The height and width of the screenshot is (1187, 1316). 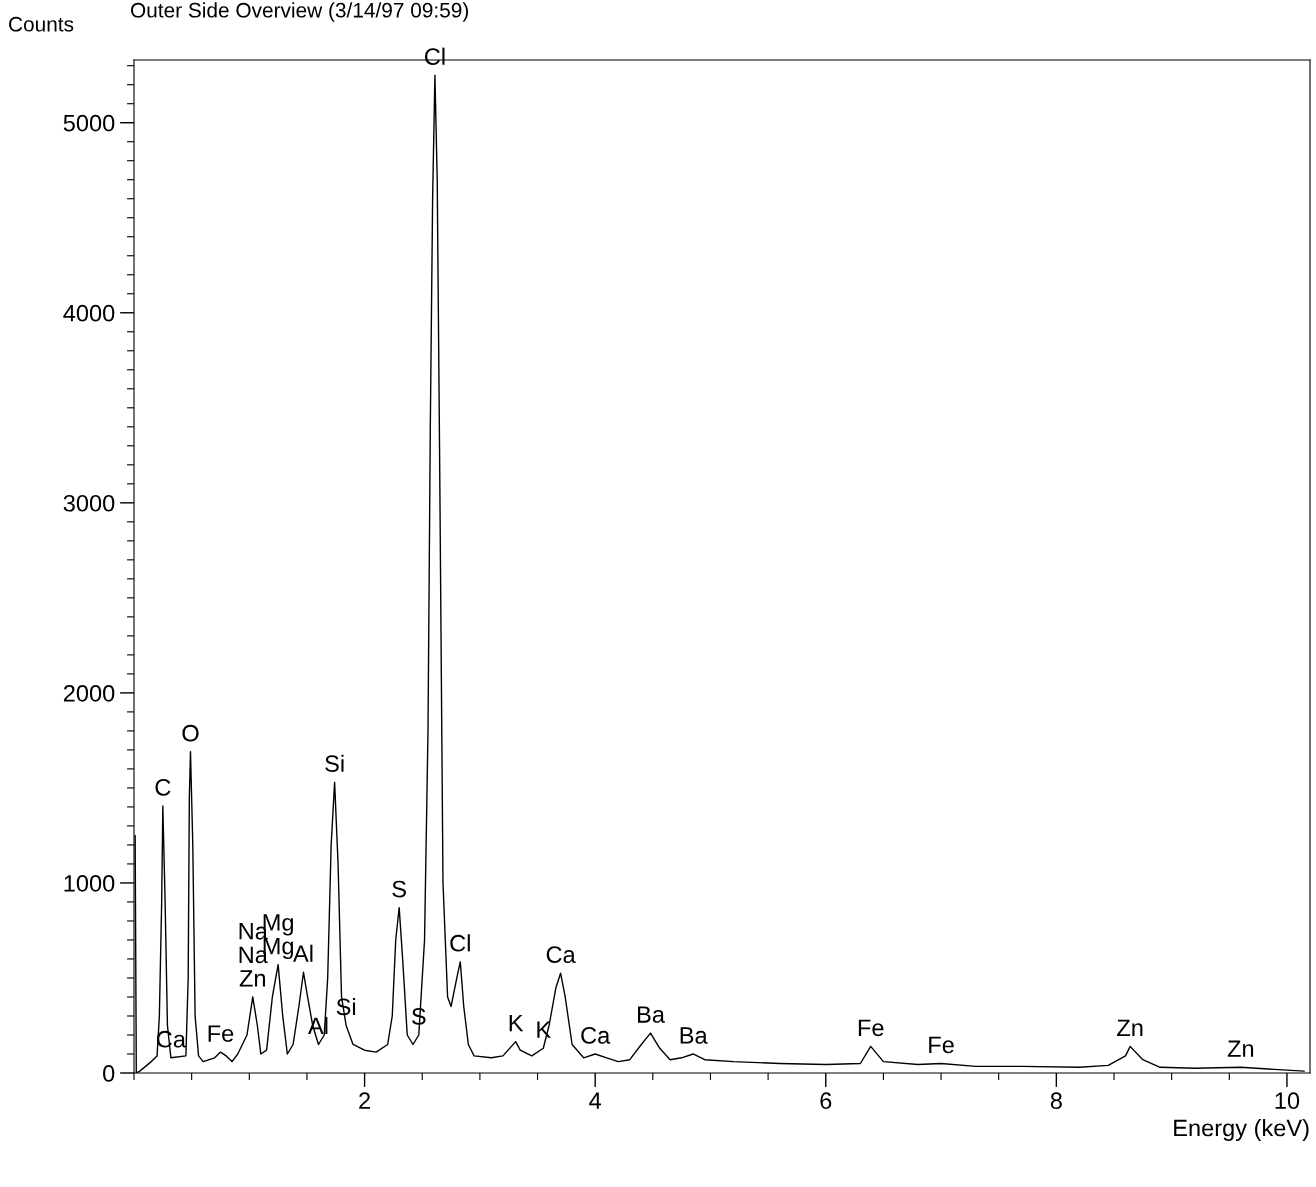 What do you see at coordinates (334, 763) in the screenshot?
I see `annotation: Si` at bounding box center [334, 763].